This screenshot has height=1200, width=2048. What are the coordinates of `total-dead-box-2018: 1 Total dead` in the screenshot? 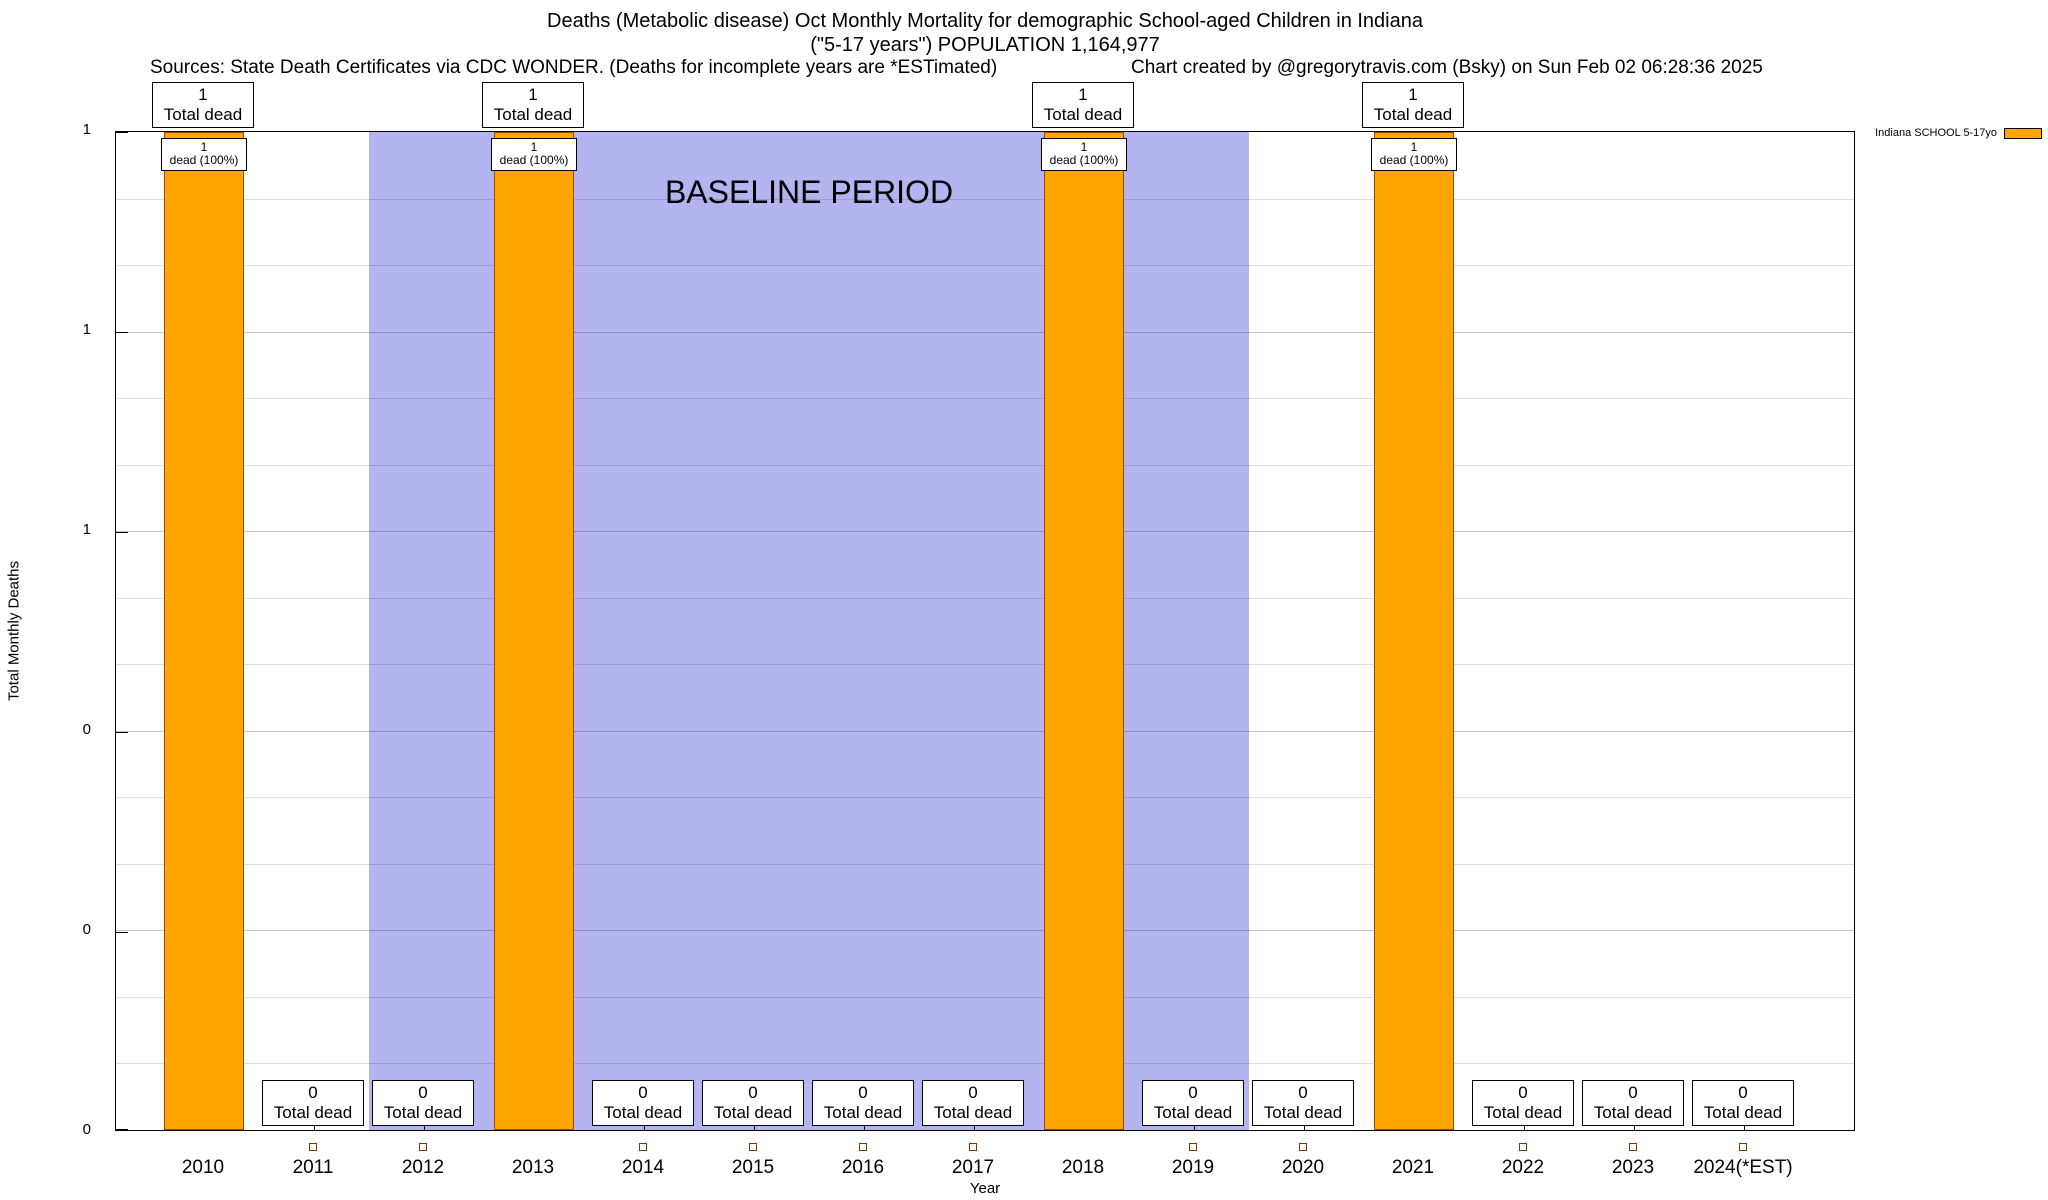 It's located at (1083, 105).